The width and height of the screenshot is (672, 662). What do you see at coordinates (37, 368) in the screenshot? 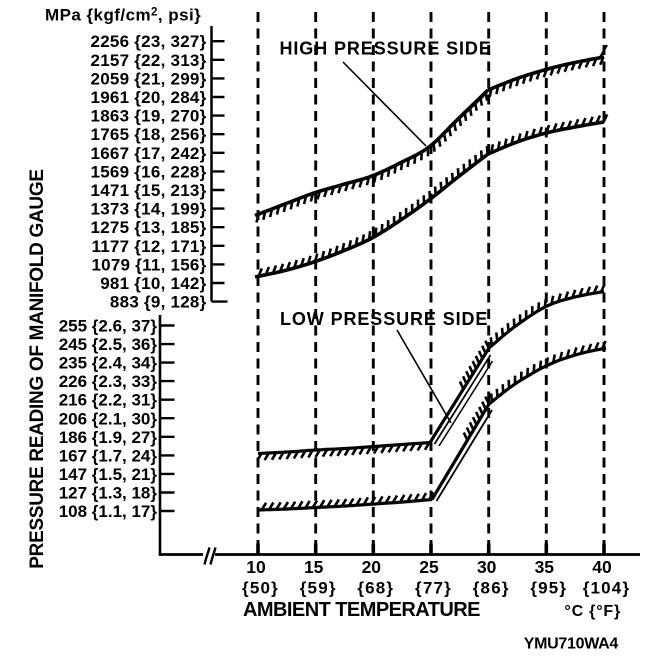
I see `svg-text:PRESSURE READING OF MANIFOLD G: PRESSURE READING OF MANIFOLD GAUGE` at bounding box center [37, 368].